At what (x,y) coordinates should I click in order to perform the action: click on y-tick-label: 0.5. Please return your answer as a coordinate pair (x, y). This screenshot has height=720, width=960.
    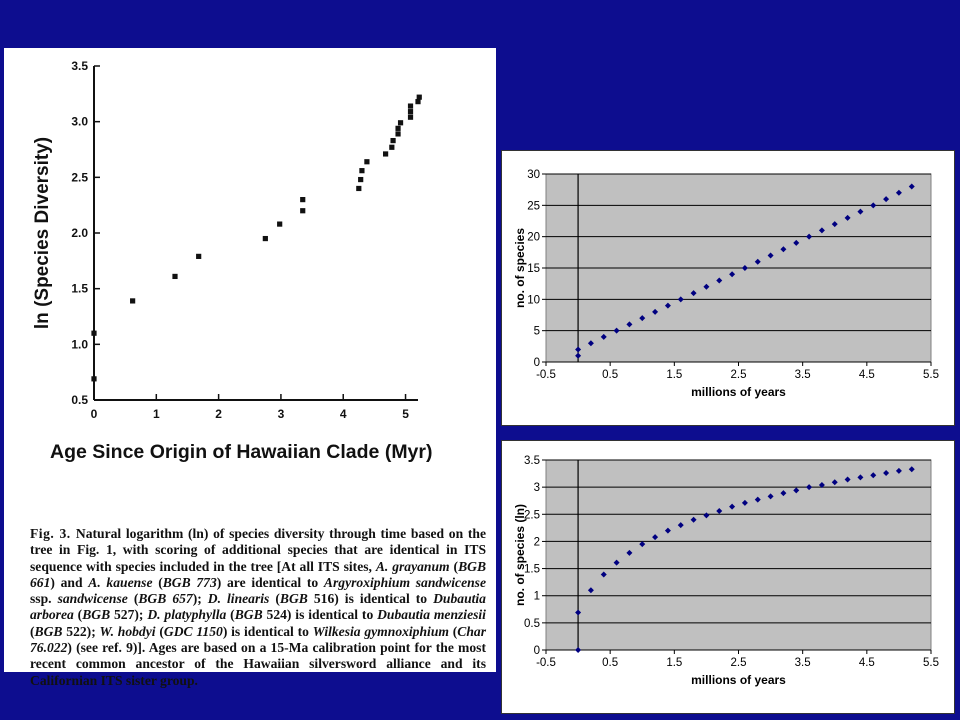
    Looking at the image, I should click on (532, 624).